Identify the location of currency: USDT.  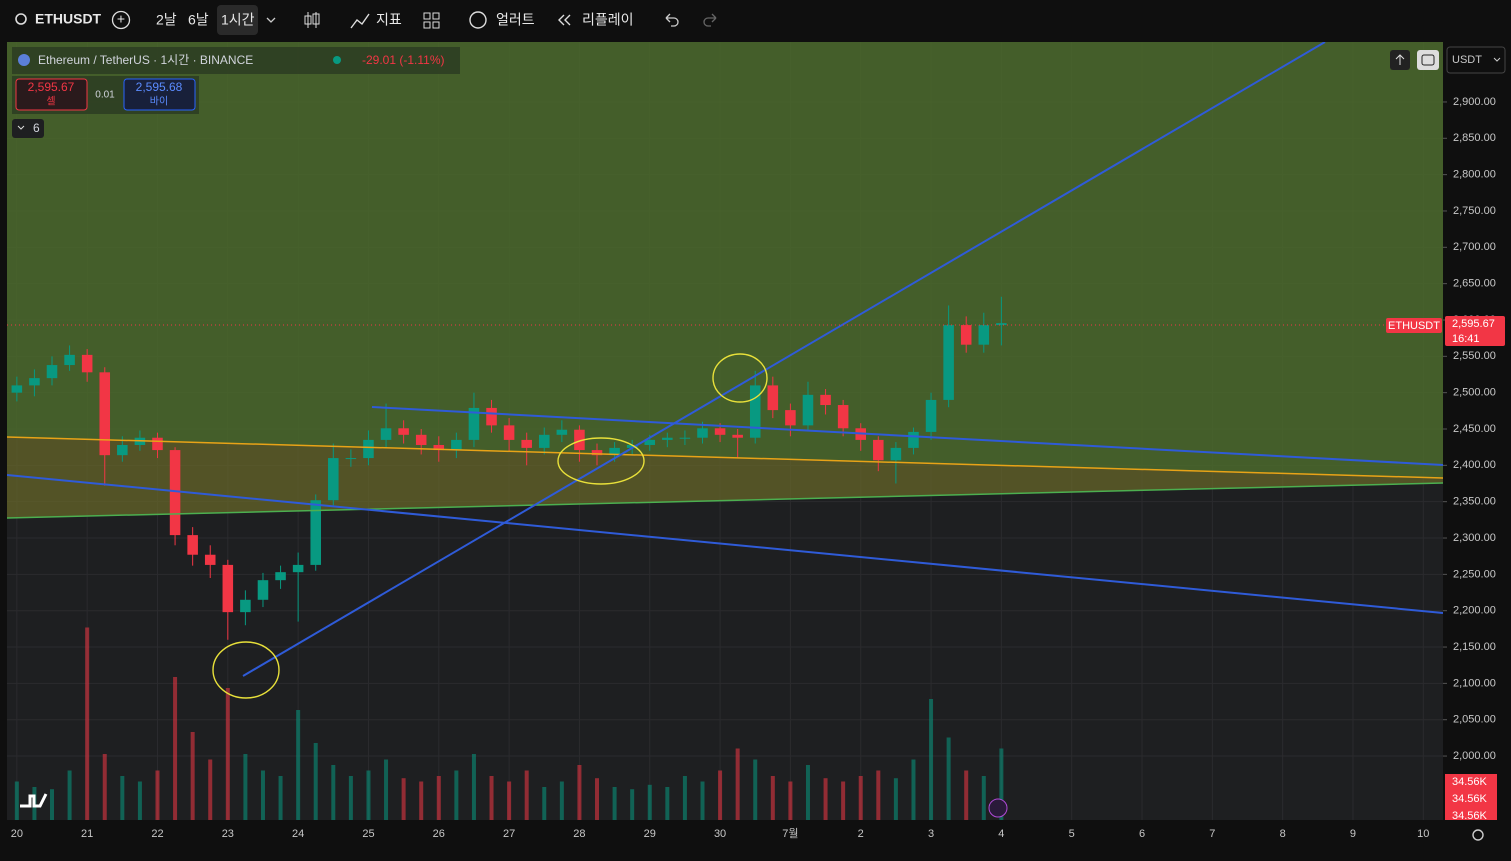
(1467, 60).